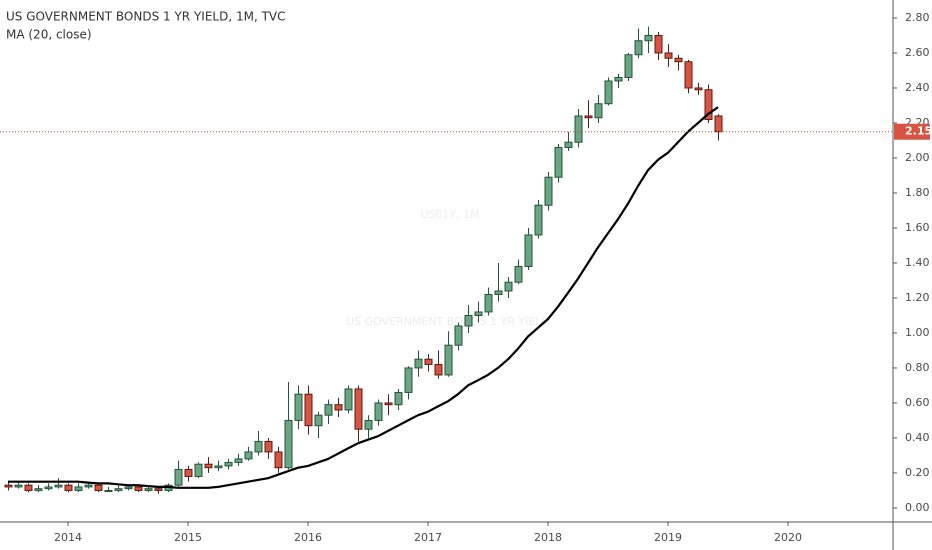 The image size is (932, 550). What do you see at coordinates (428, 537) in the screenshot?
I see `x-tick-label: 2017` at bounding box center [428, 537].